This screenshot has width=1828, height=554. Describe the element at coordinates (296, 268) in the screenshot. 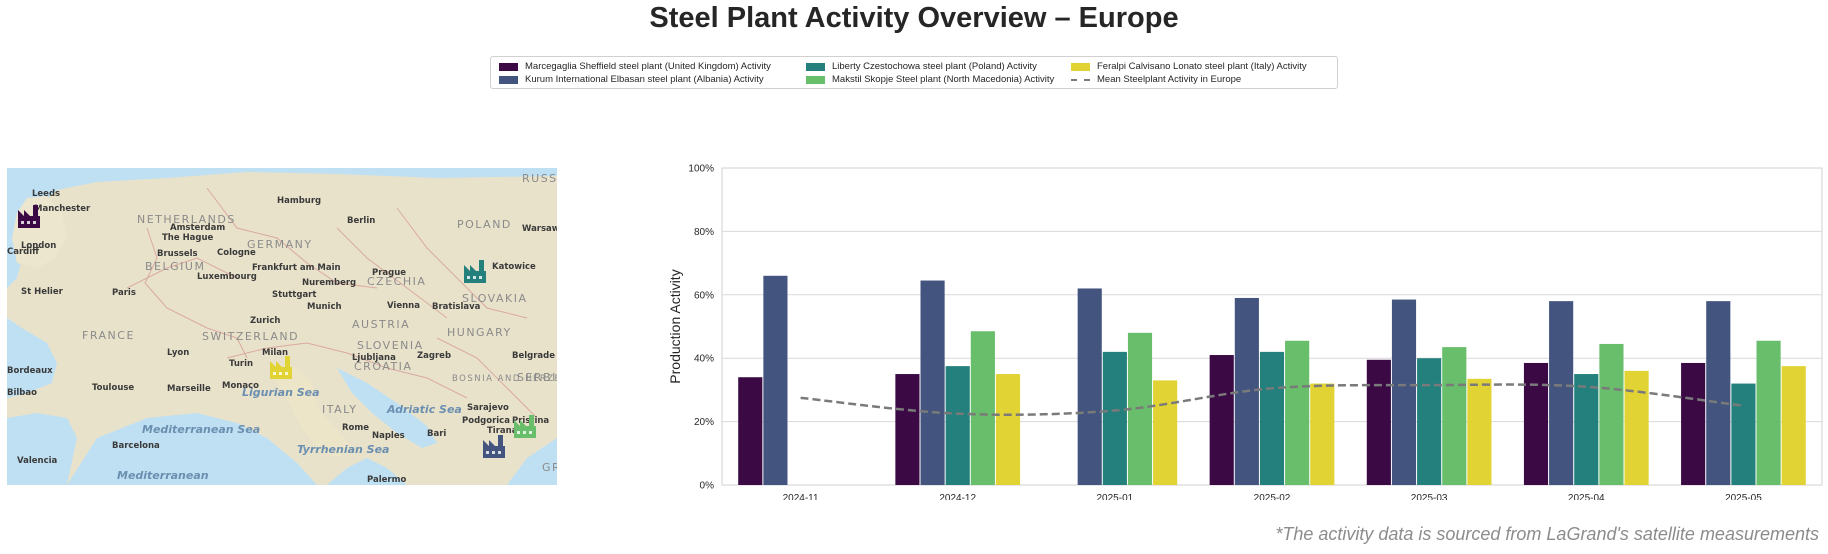

I see `map-label: Frankfurt am Main` at that location.